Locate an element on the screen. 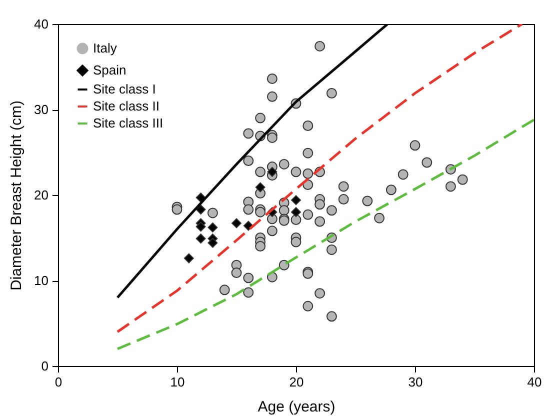 The height and width of the screenshot is (416, 548). legend-label: Spain is located at coordinates (109, 70).